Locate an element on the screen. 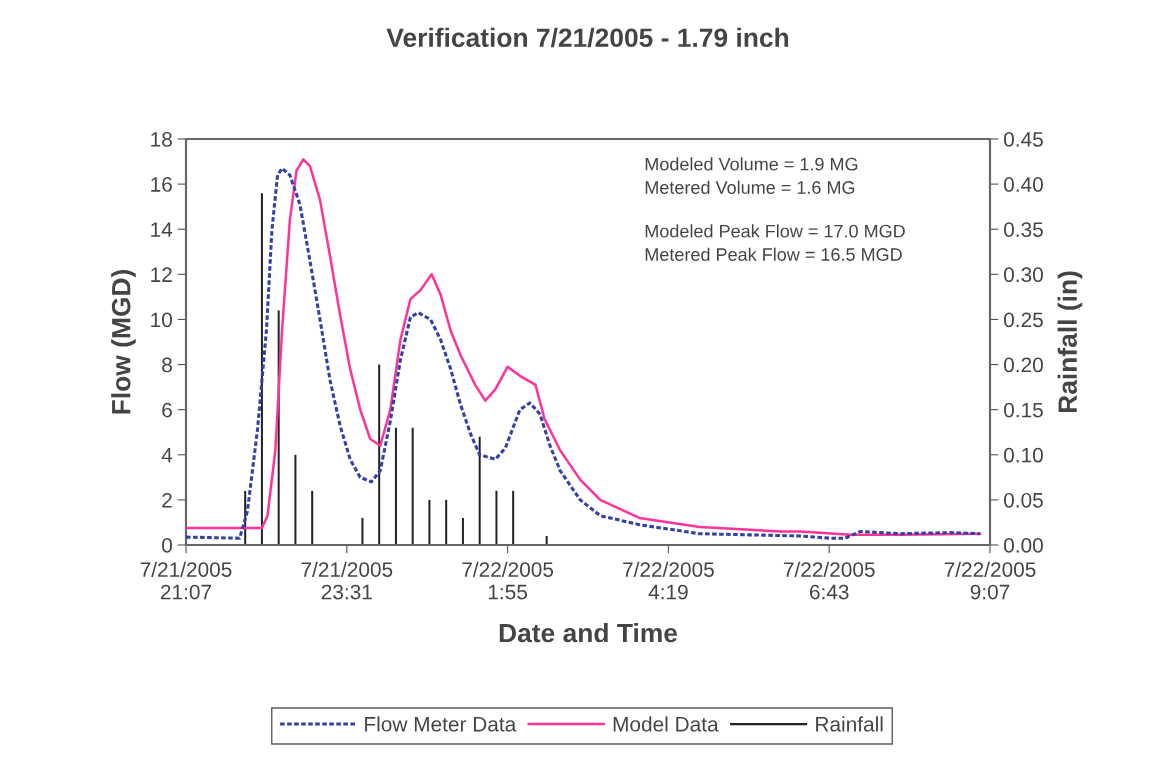  y2-tick-label: 0.30 is located at coordinates (1023, 275).